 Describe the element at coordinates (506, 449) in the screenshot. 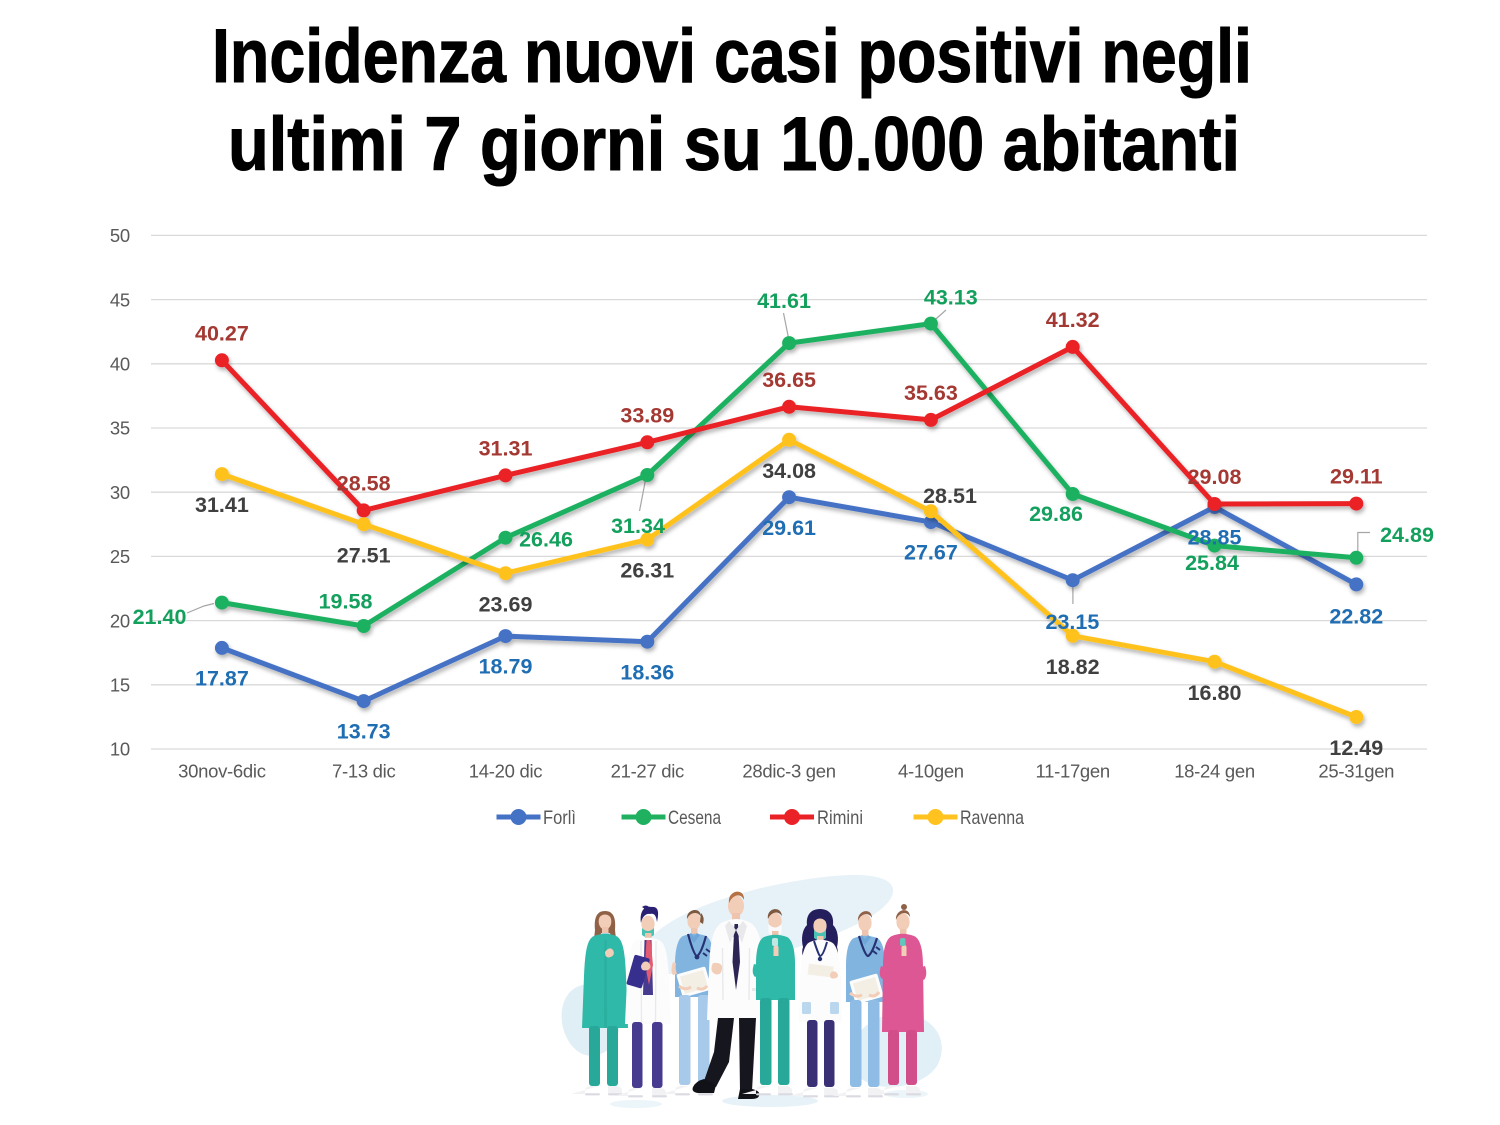

I see `svg-text: 31.31` at that location.